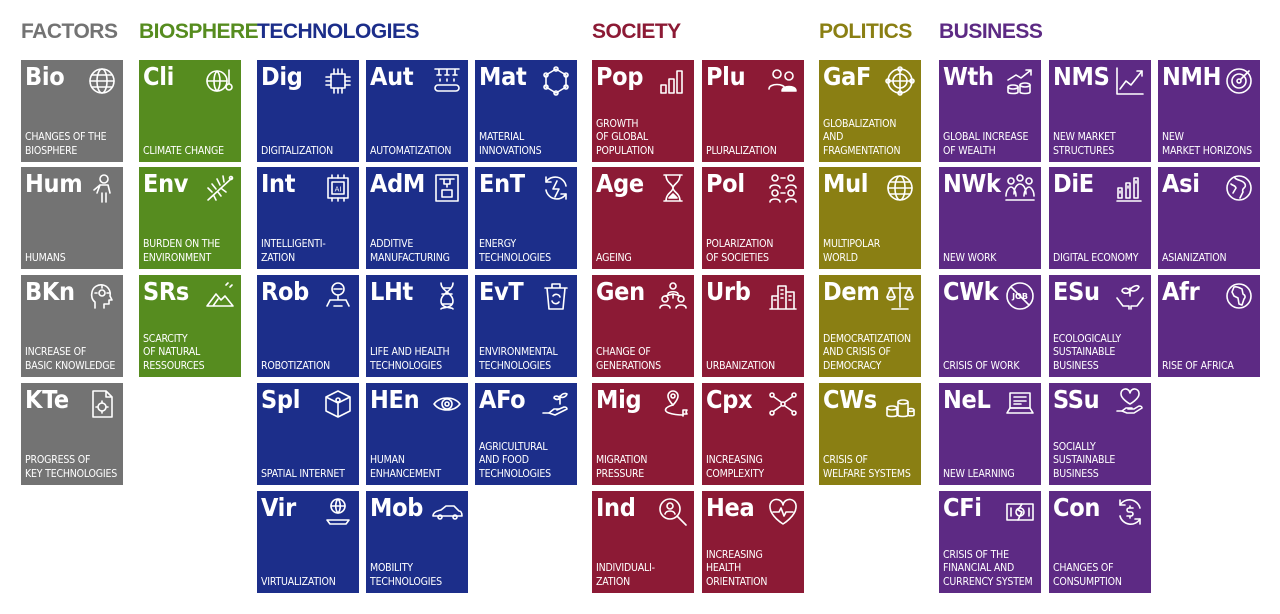  What do you see at coordinates (1100, 218) in the screenshot?
I see `tile-die: DiE DIGITAL ECONOMY` at bounding box center [1100, 218].